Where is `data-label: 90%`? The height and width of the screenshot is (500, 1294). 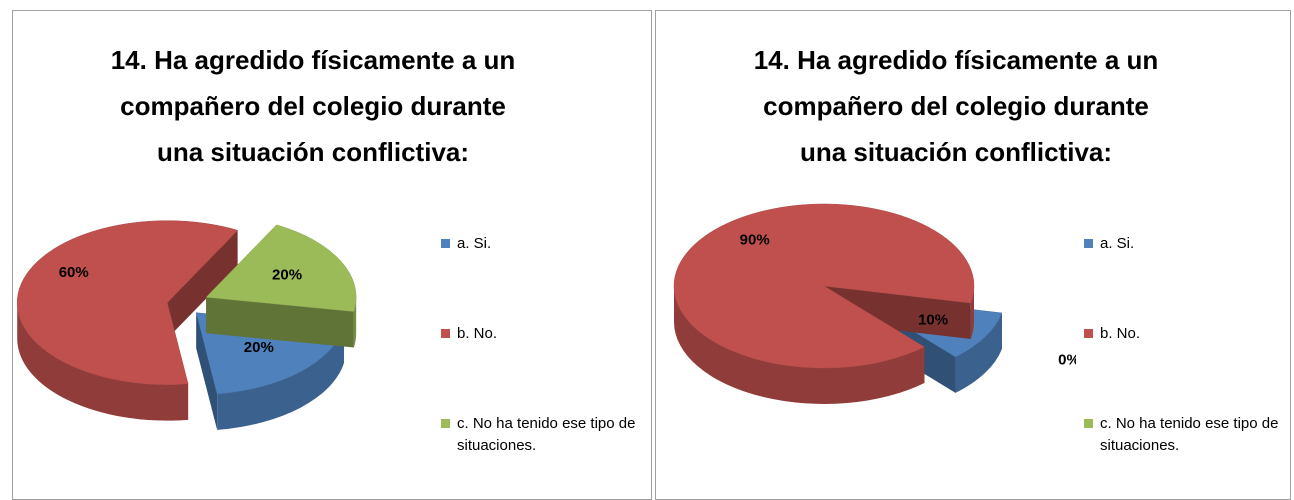
data-label: 90% is located at coordinates (755, 240).